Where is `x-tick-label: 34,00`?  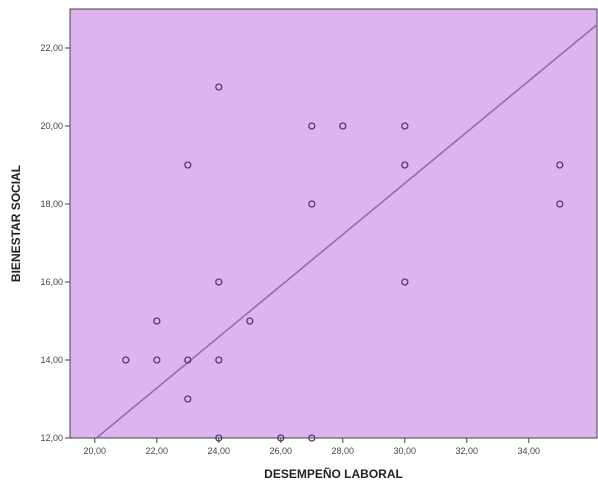
x-tick-label: 34,00 is located at coordinates (529, 451).